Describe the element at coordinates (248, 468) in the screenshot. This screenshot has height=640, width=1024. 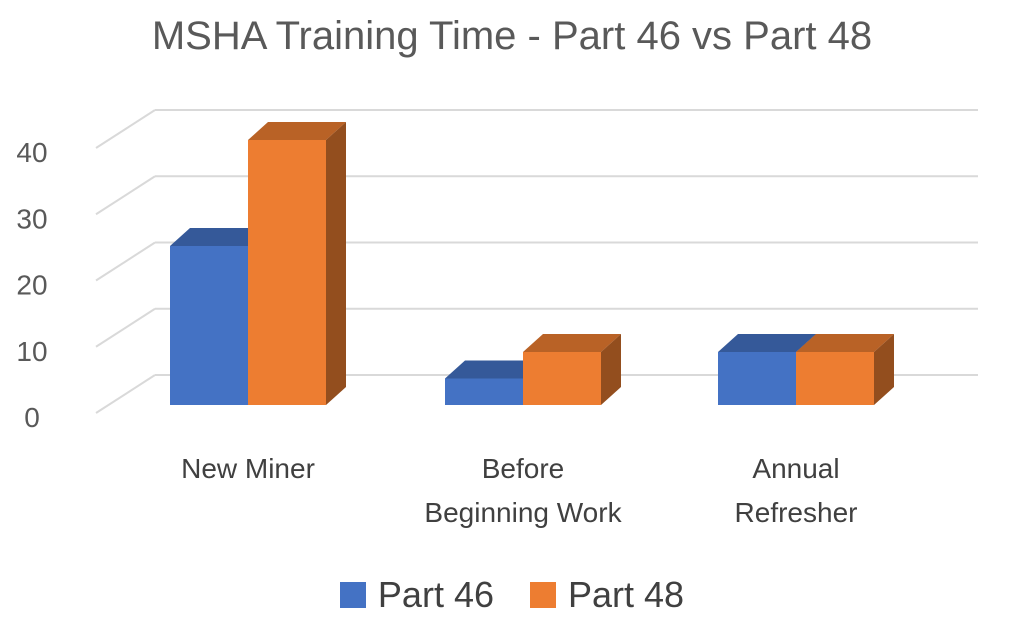
I see `x-tick-label-0-0: New Miner` at that location.